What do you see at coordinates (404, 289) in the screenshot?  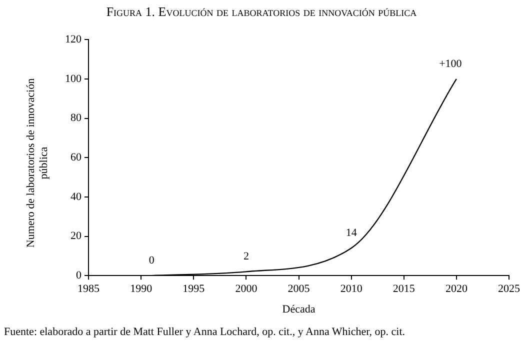 I see `x-tick-label: 2015` at bounding box center [404, 289].